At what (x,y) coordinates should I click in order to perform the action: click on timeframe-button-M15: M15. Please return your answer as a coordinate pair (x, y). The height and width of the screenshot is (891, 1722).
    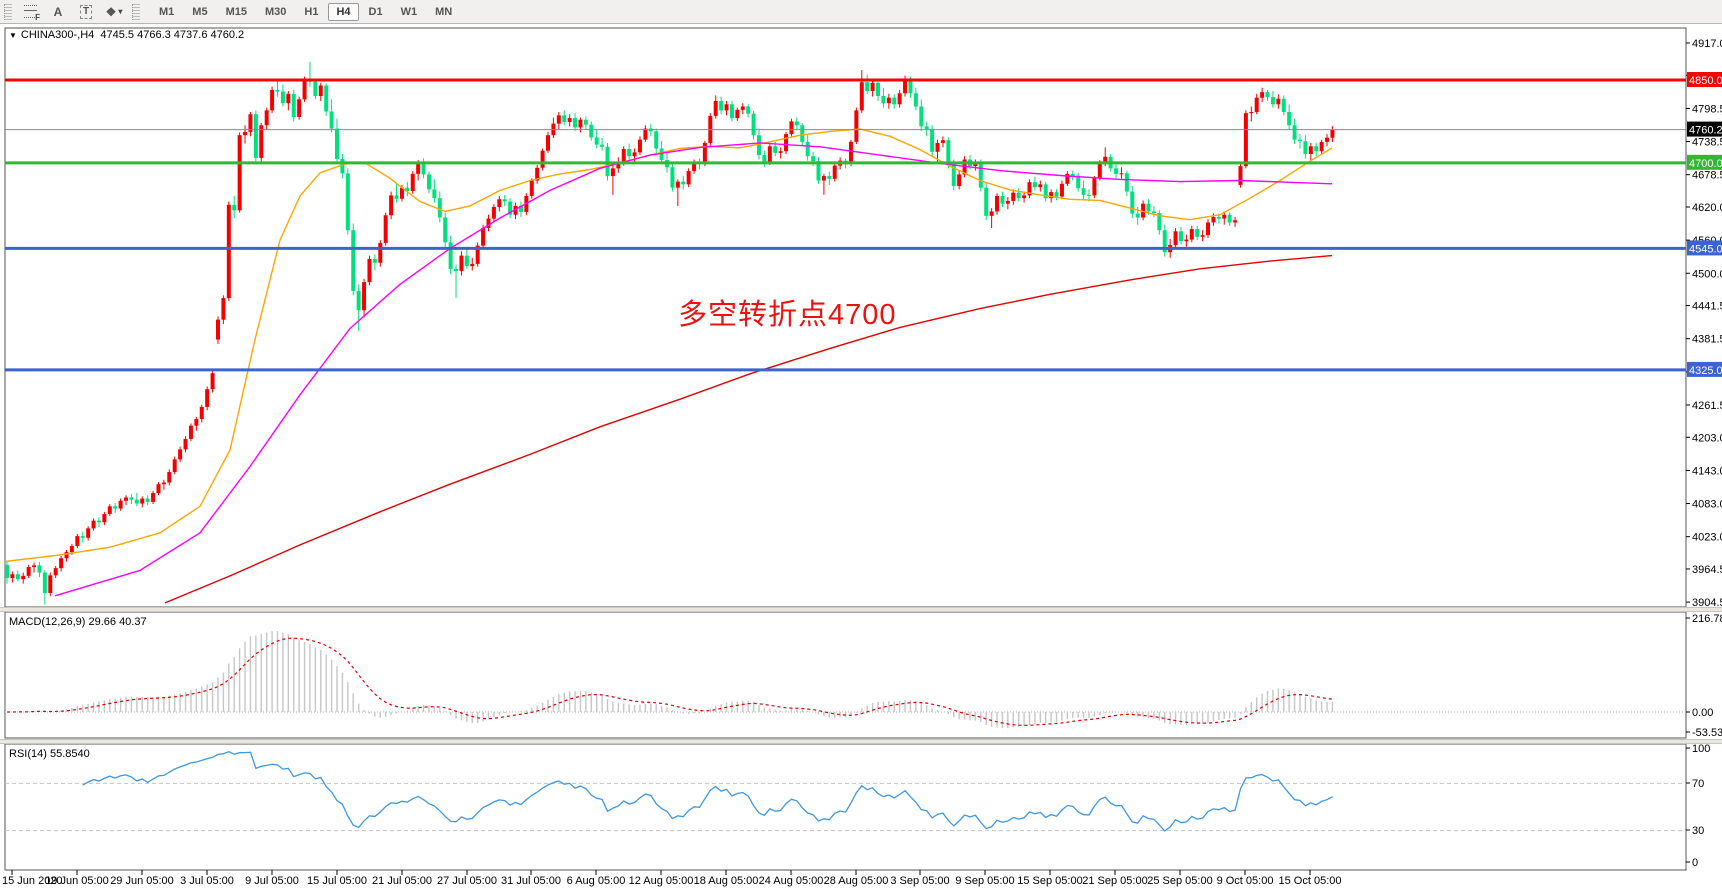
    Looking at the image, I should click on (236, 11).